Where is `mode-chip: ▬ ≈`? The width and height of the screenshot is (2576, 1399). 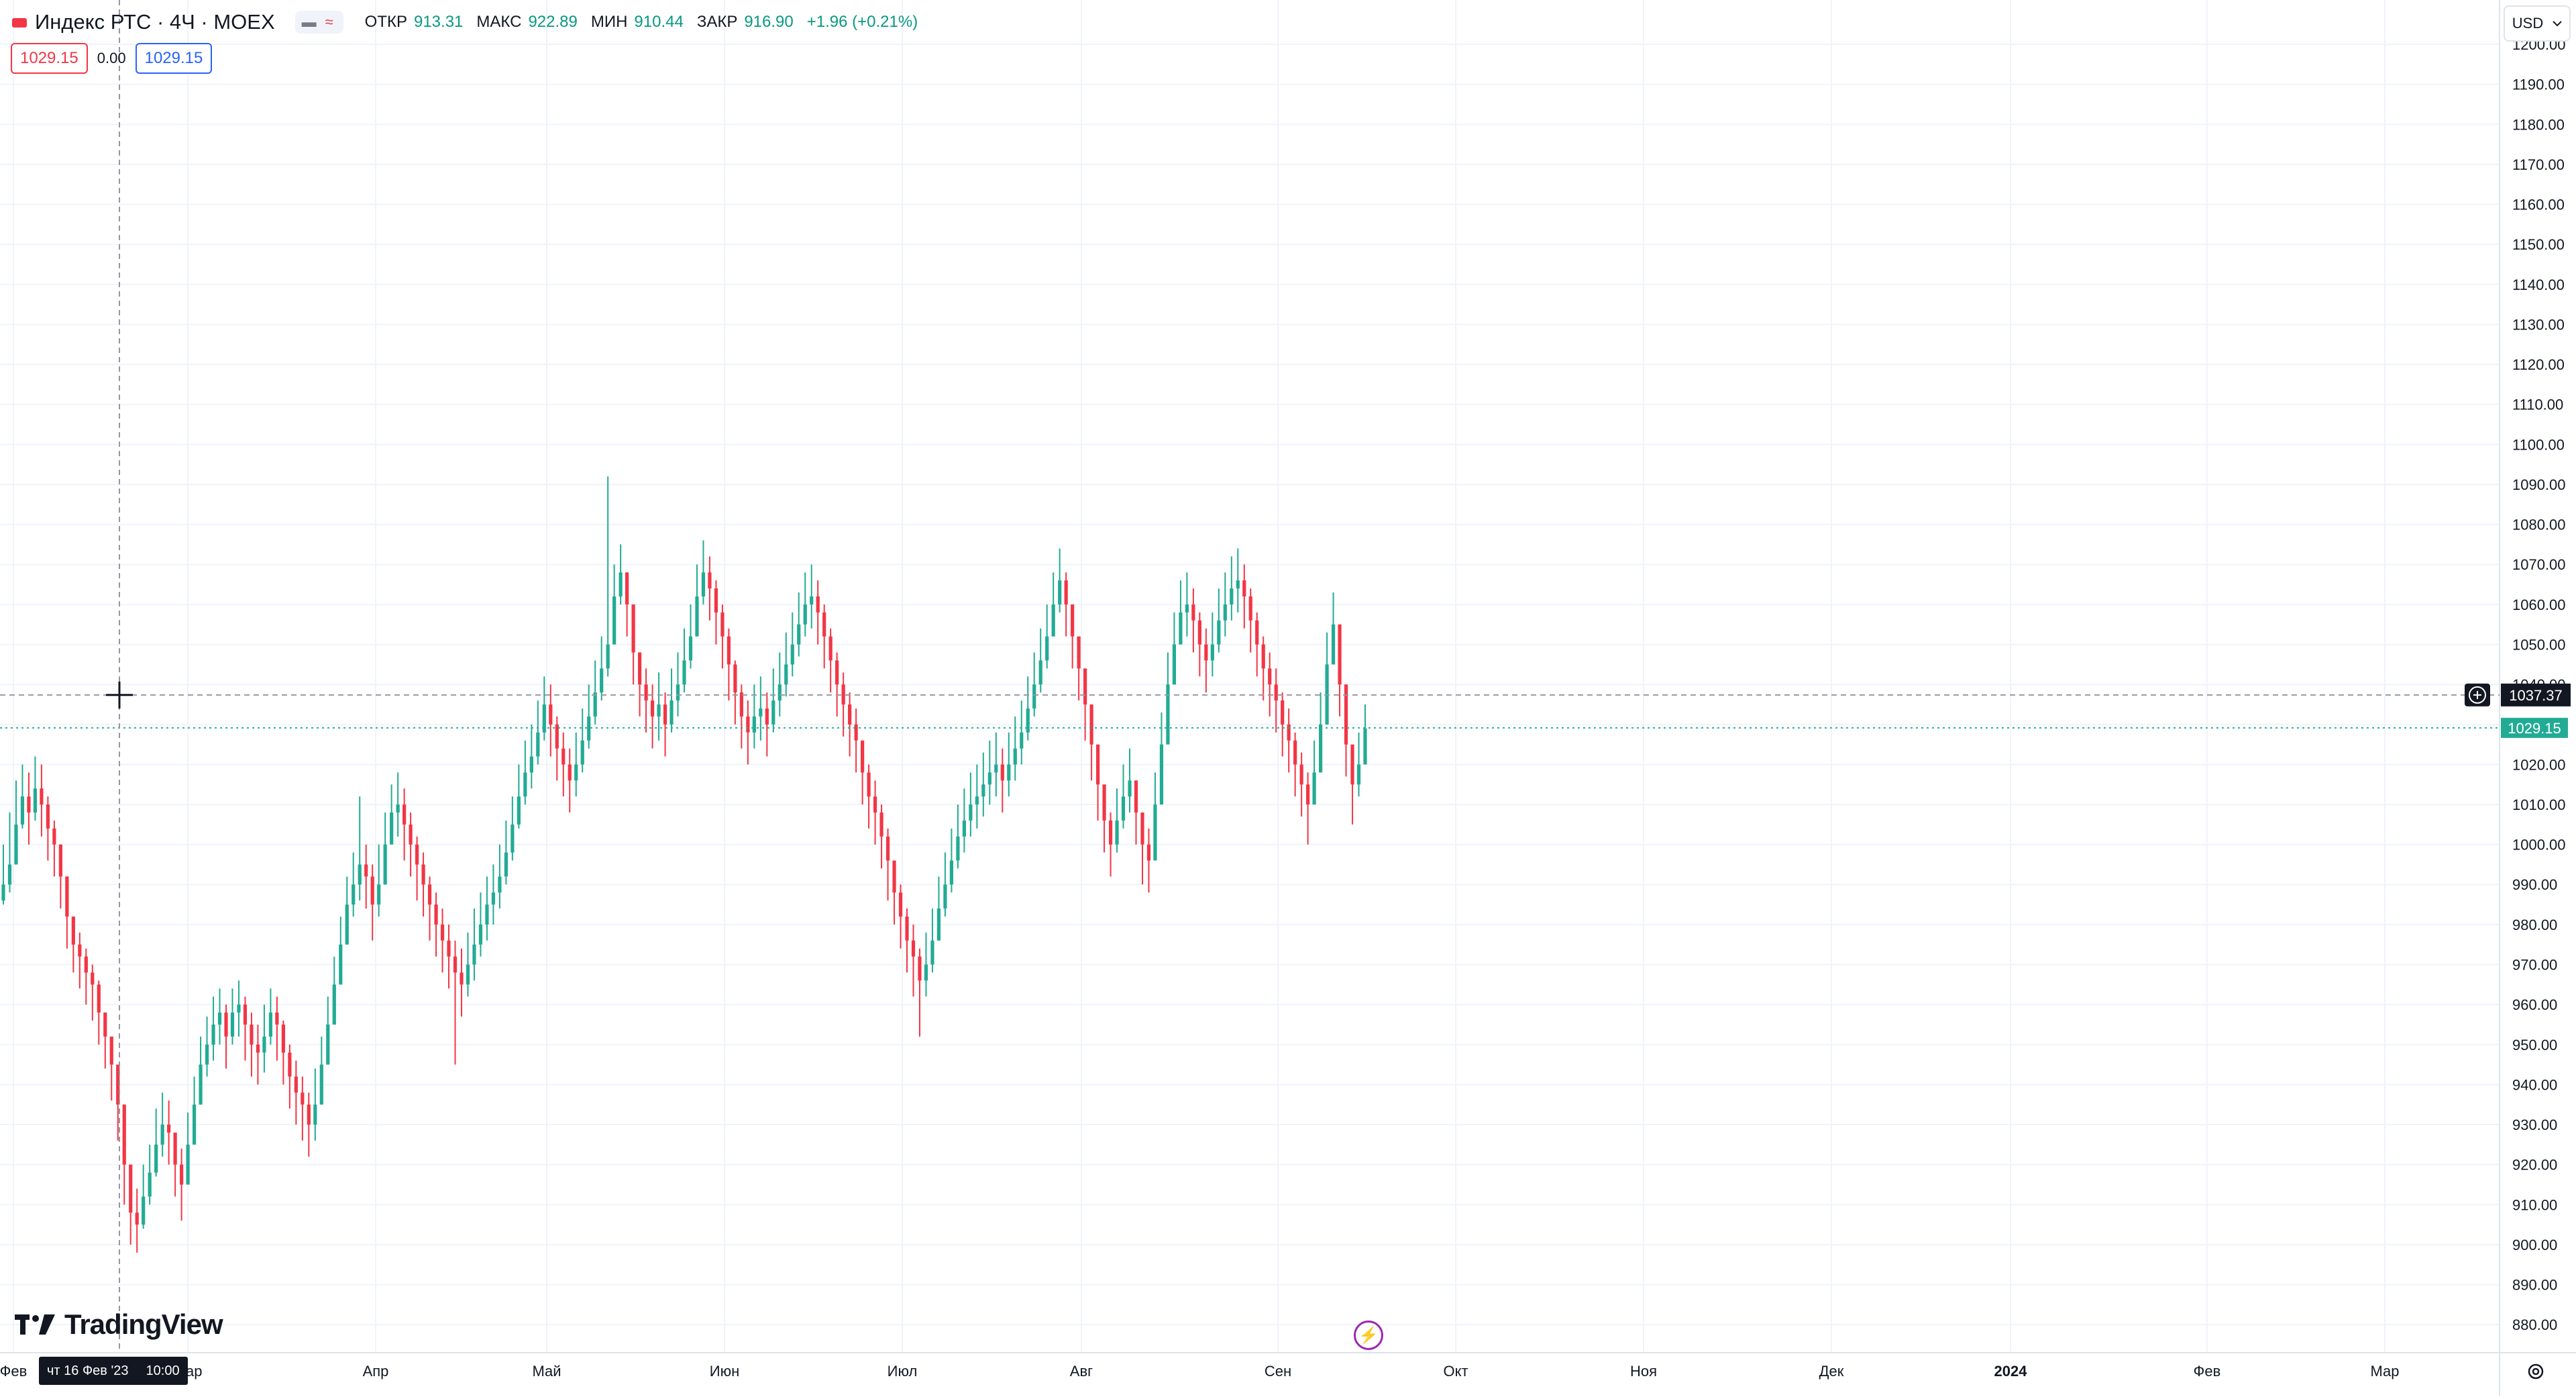
mode-chip: ▬ ≈ is located at coordinates (318, 22).